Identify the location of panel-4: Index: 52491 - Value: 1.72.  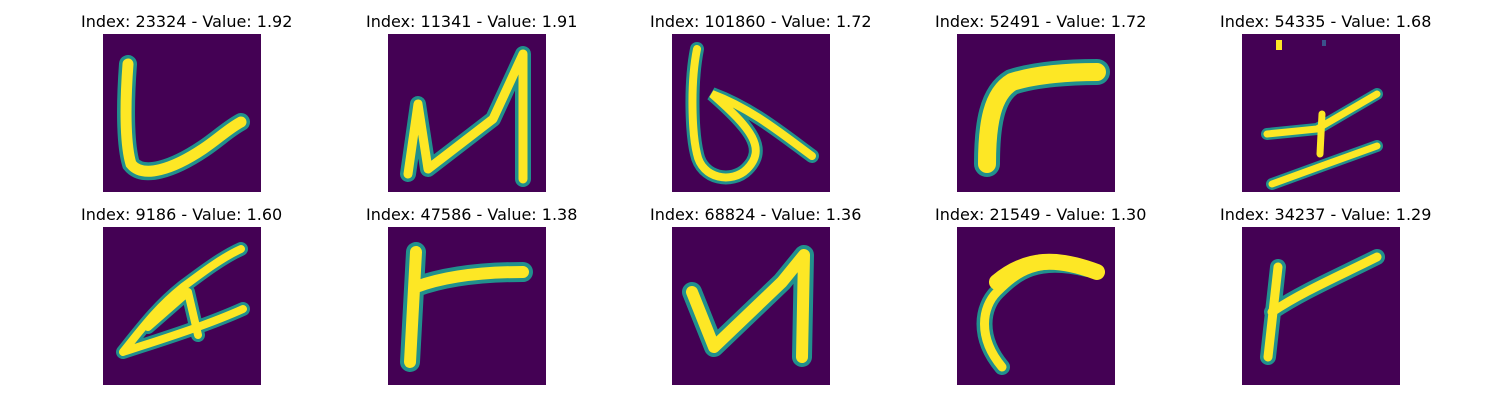
(1041, 102).